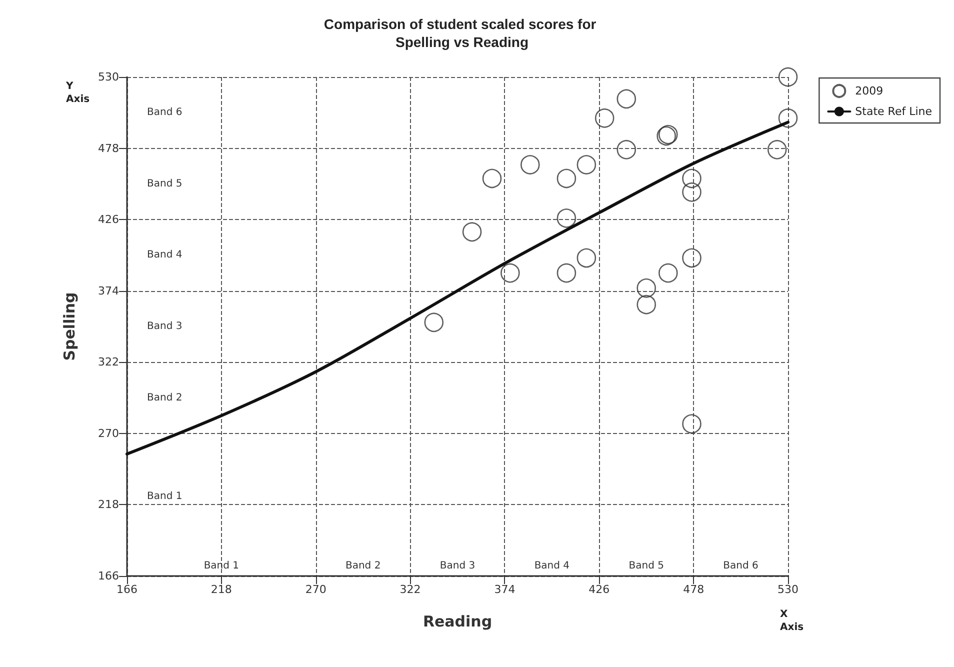  What do you see at coordinates (108, 77) in the screenshot?
I see `y-tick-label: 530` at bounding box center [108, 77].